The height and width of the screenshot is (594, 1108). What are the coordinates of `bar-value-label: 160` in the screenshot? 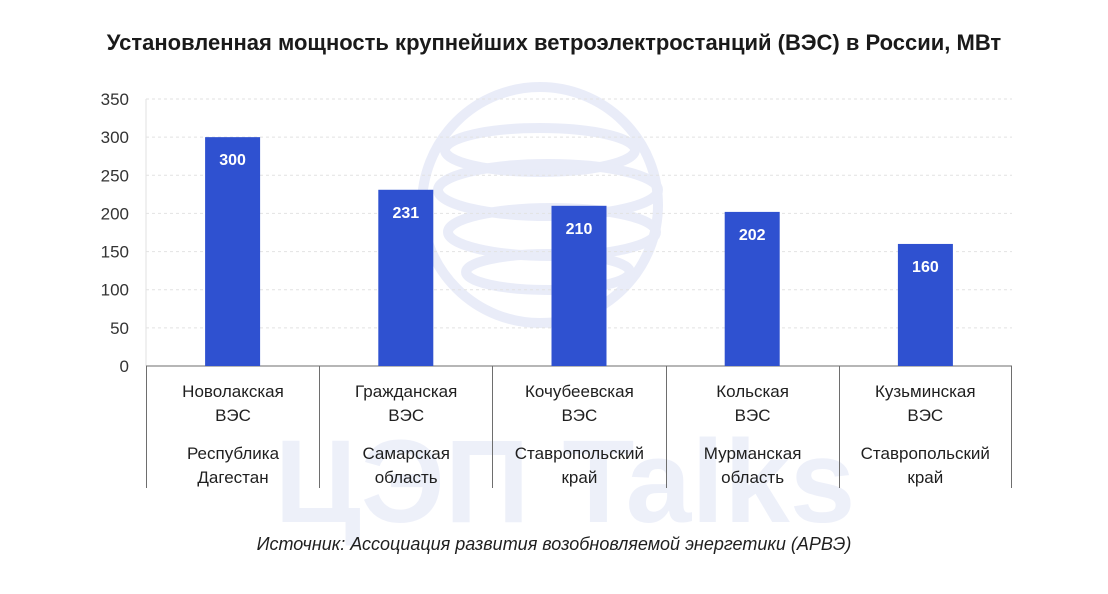 It's located at (925, 267).